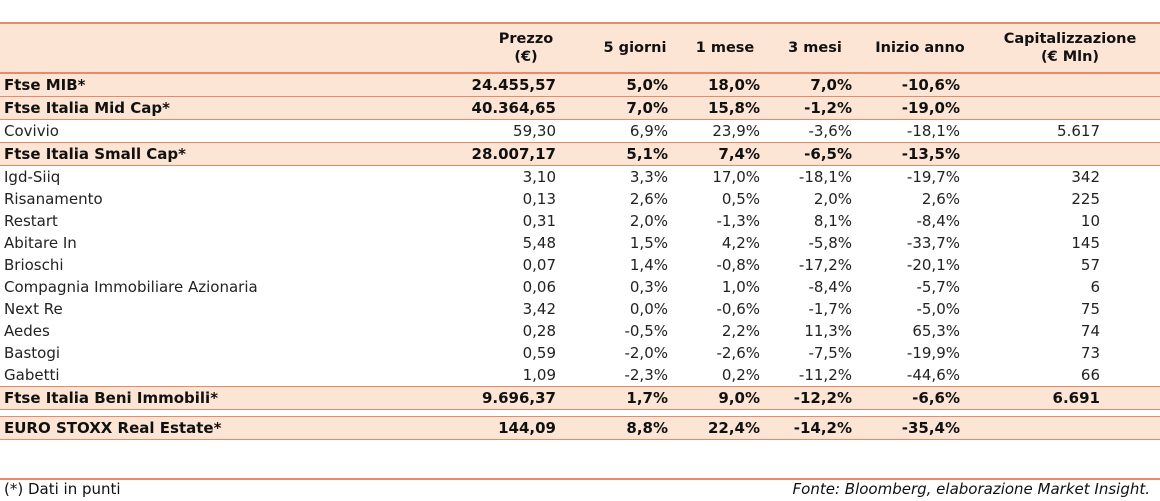  Describe the element at coordinates (736, 177) in the screenshot. I see `cell-1-month: 17,0%` at that location.